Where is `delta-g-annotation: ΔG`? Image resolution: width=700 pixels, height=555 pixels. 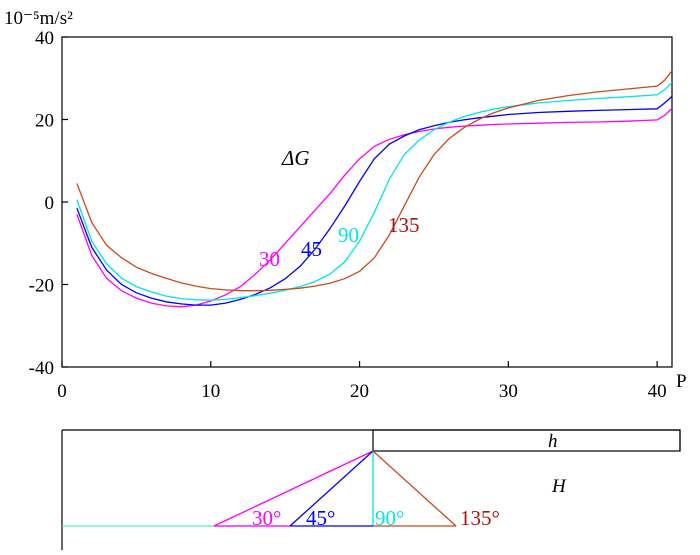
delta-g-annotation: ΔG is located at coordinates (295, 158).